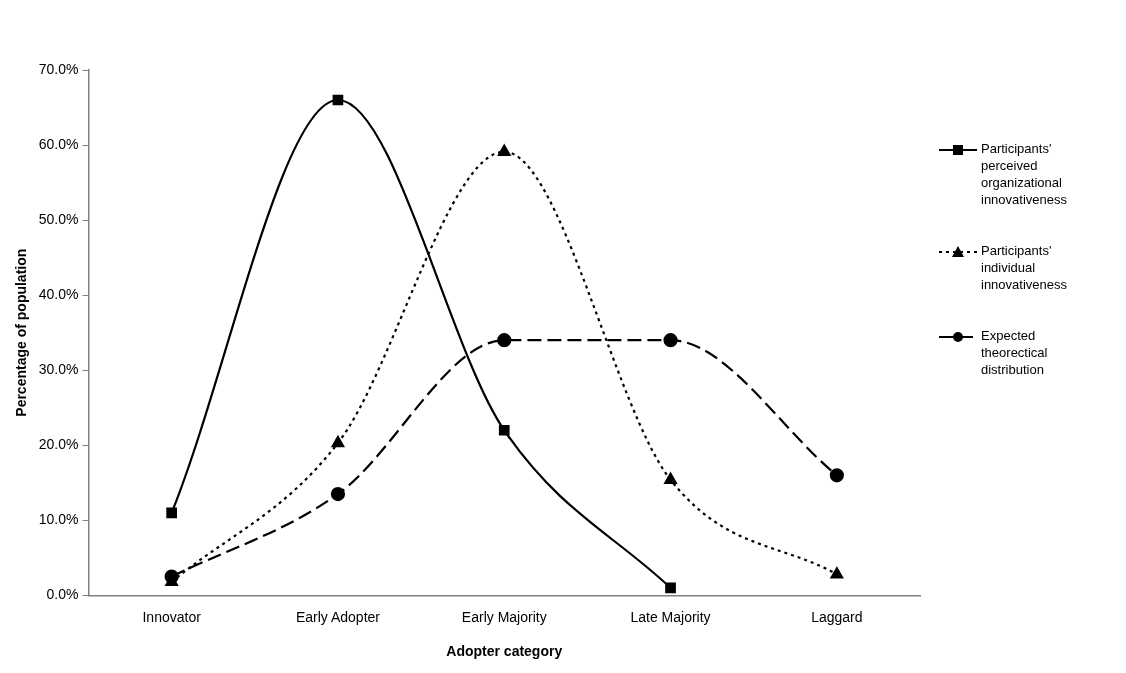  Describe the element at coordinates (837, 616) in the screenshot. I see `x-tick-label: Laggard` at that location.